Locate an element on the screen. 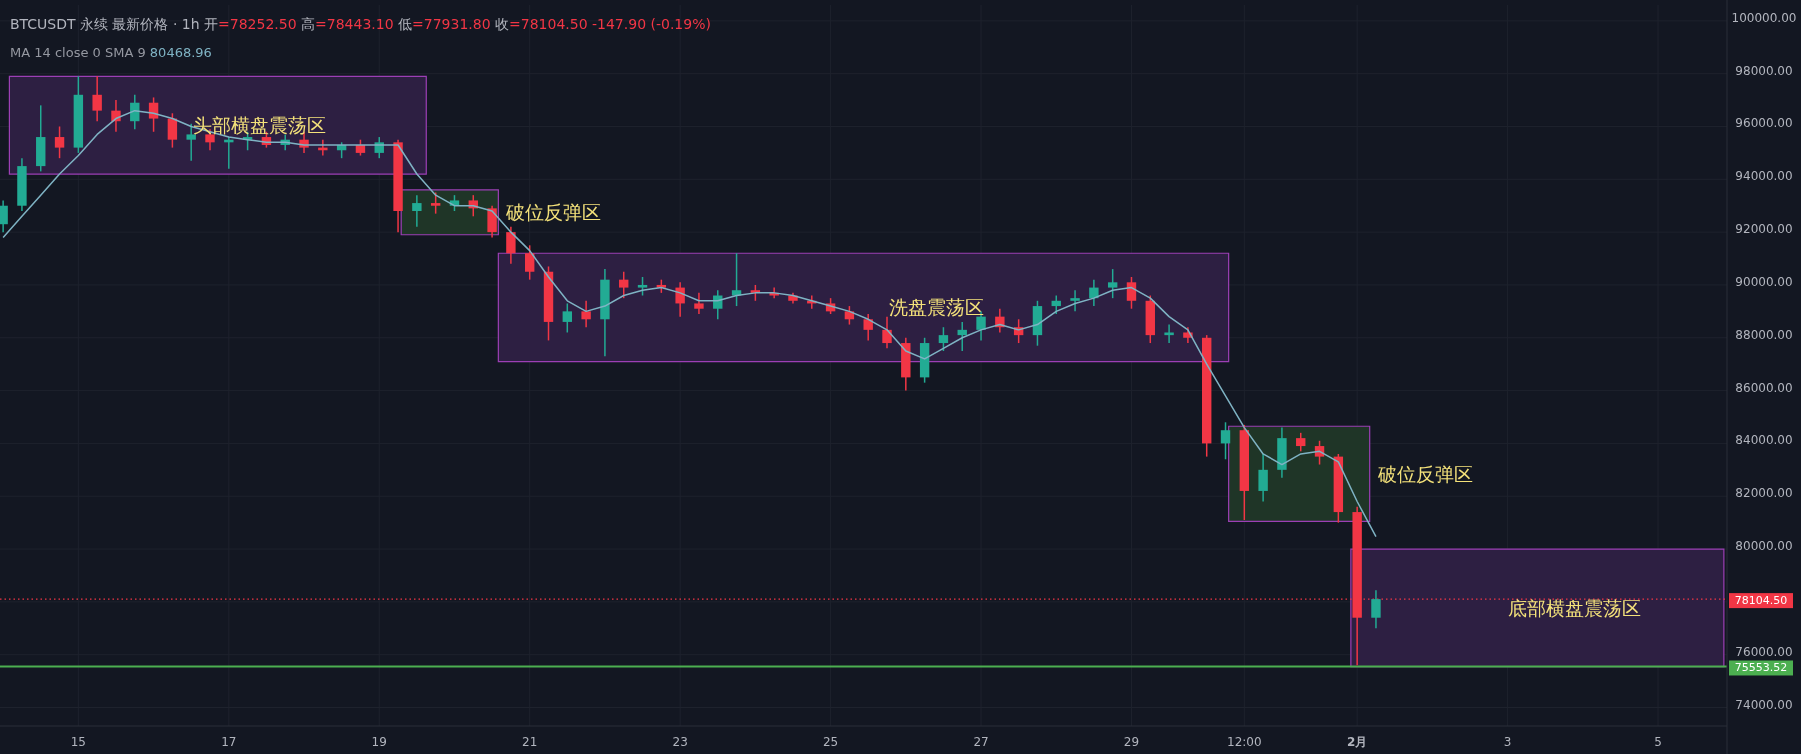 The width and height of the screenshot is (1801, 754). x-tick-label: 23 is located at coordinates (680, 742).